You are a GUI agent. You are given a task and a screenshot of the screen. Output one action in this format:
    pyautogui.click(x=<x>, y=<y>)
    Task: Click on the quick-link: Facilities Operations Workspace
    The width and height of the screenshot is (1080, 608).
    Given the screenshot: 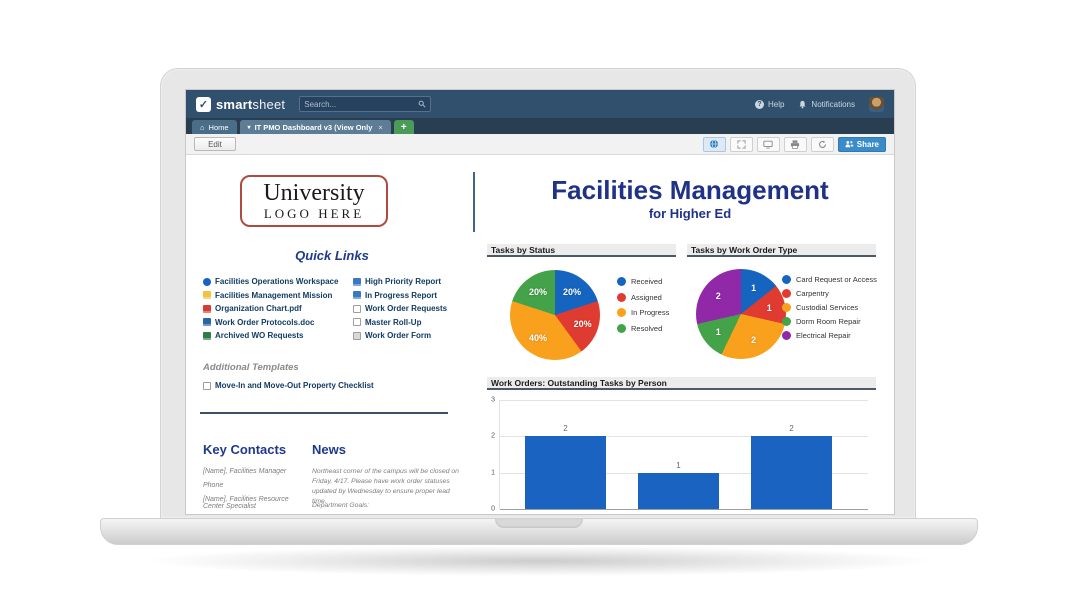 What is the action you would take?
    pyautogui.click(x=270, y=281)
    